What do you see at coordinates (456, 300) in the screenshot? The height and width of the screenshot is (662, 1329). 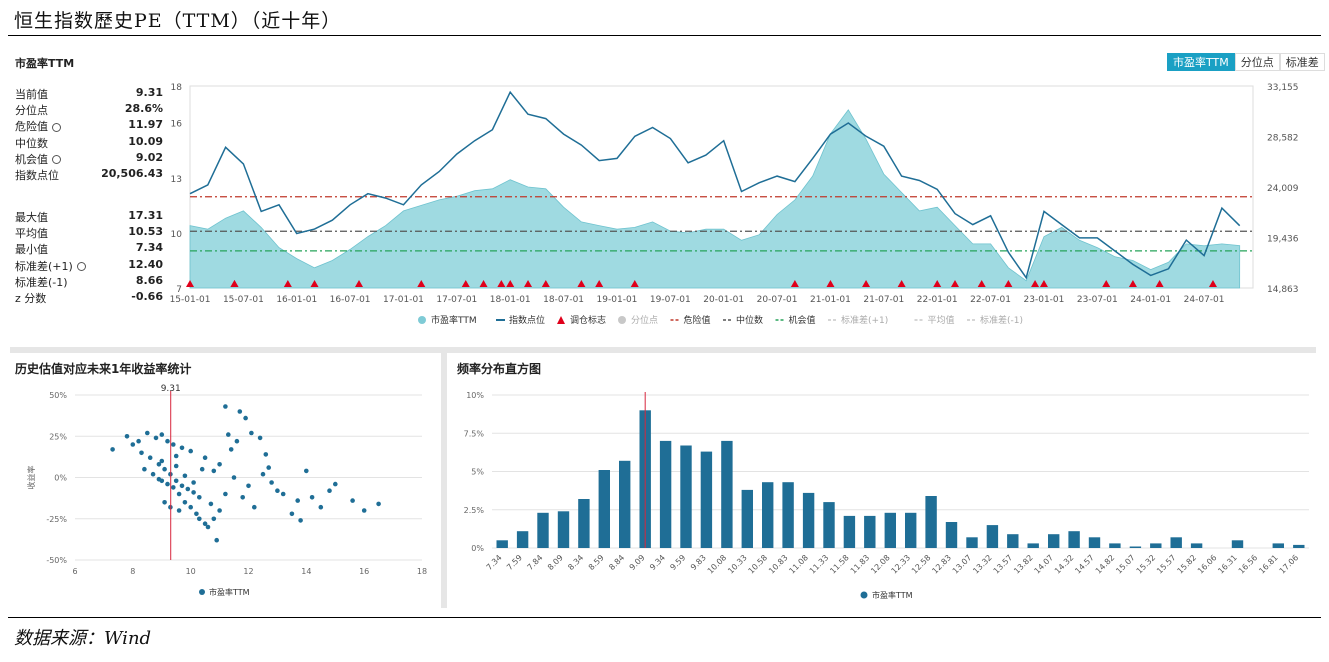 I see `x-tick: 17-07-01` at bounding box center [456, 300].